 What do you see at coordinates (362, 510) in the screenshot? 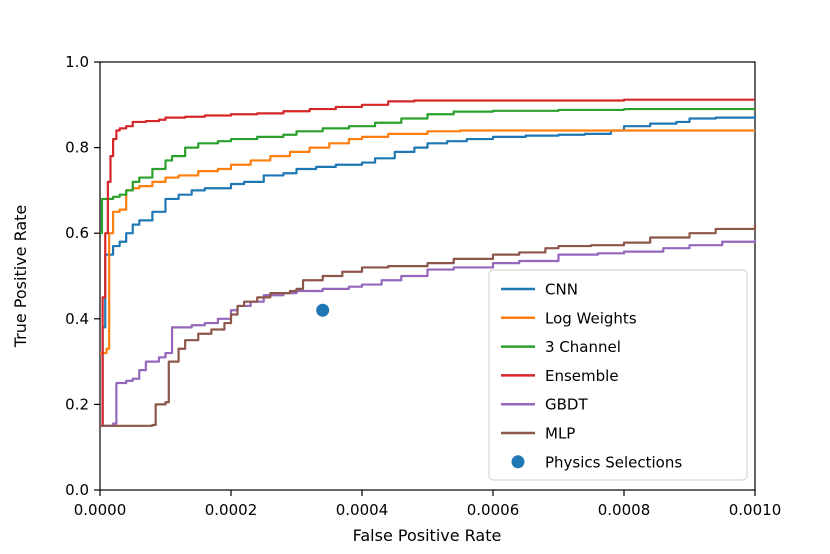
I see `x-tick-label: 0.0004` at bounding box center [362, 510].